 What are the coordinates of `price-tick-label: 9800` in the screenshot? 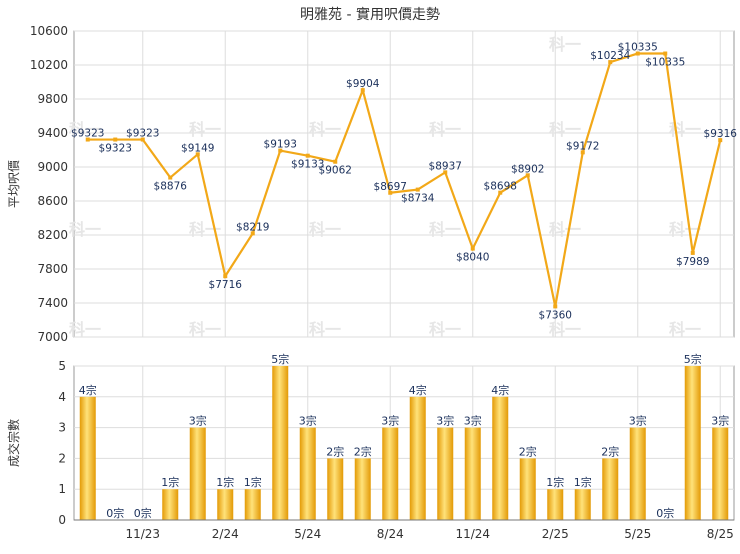 It's located at (52, 99).